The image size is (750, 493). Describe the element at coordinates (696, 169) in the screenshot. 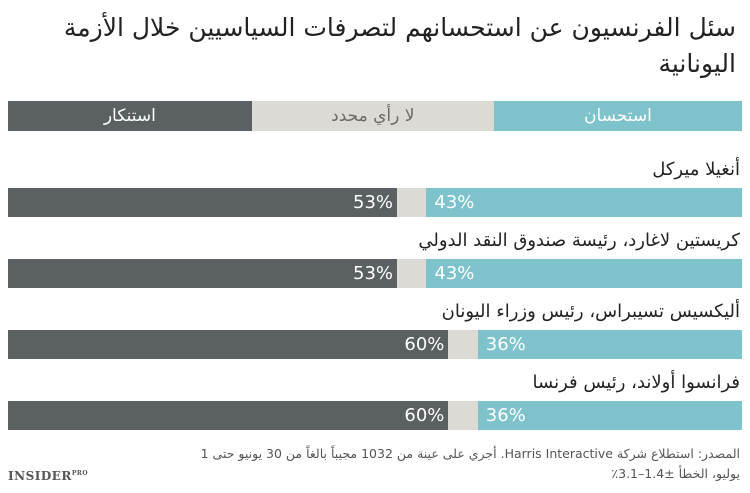

I see `row-label: أنغيلا ميركل` at that location.